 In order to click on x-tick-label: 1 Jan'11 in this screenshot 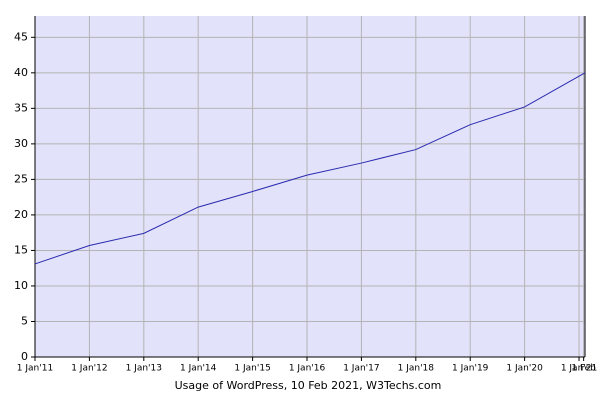, I will do `click(35, 369)`.